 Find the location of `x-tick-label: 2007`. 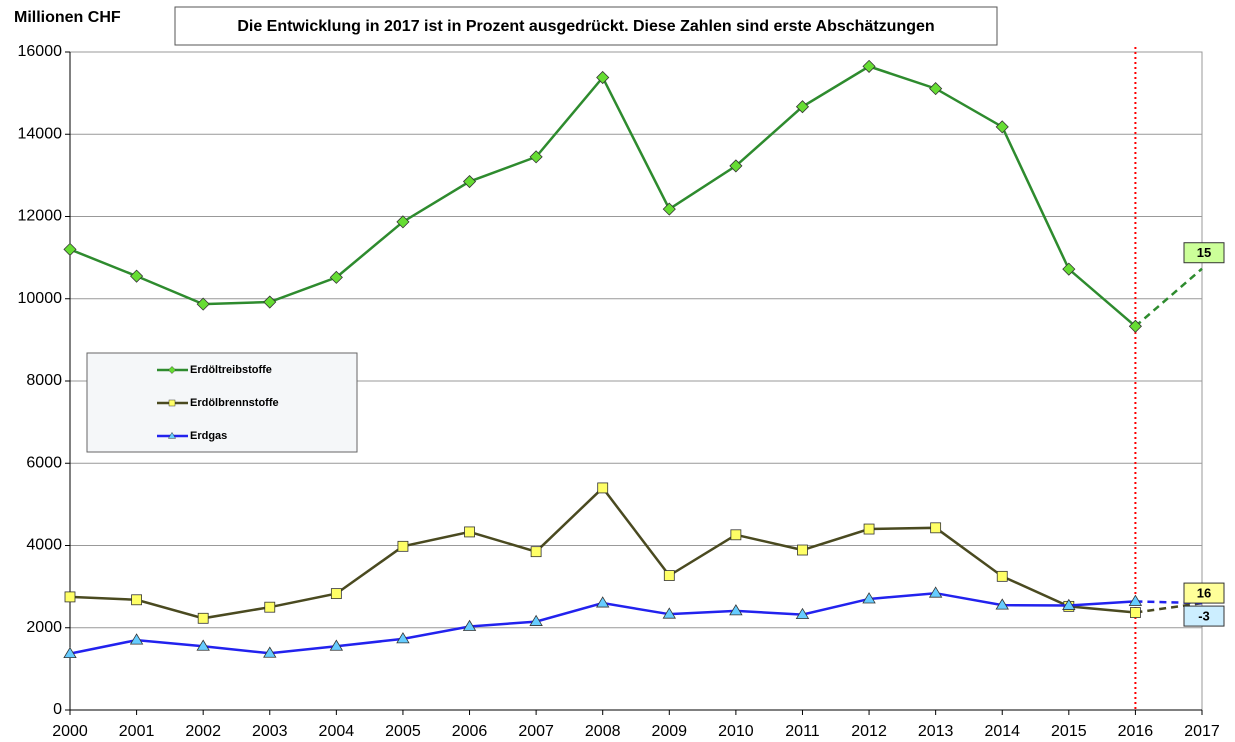

x-tick-label: 2007 is located at coordinates (536, 731).